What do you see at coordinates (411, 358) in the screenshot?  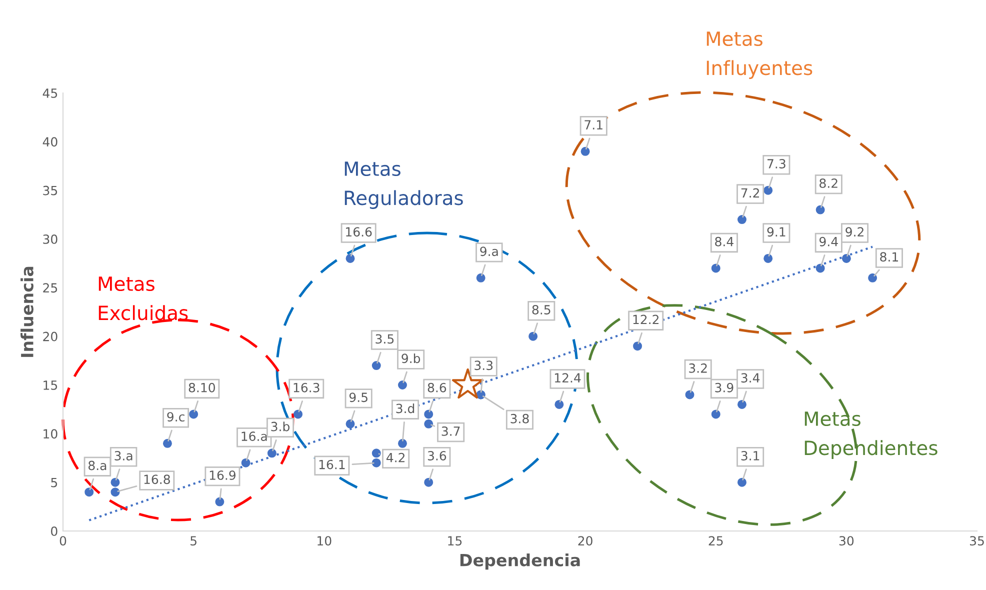 I see `annotation: 9.b` at bounding box center [411, 358].